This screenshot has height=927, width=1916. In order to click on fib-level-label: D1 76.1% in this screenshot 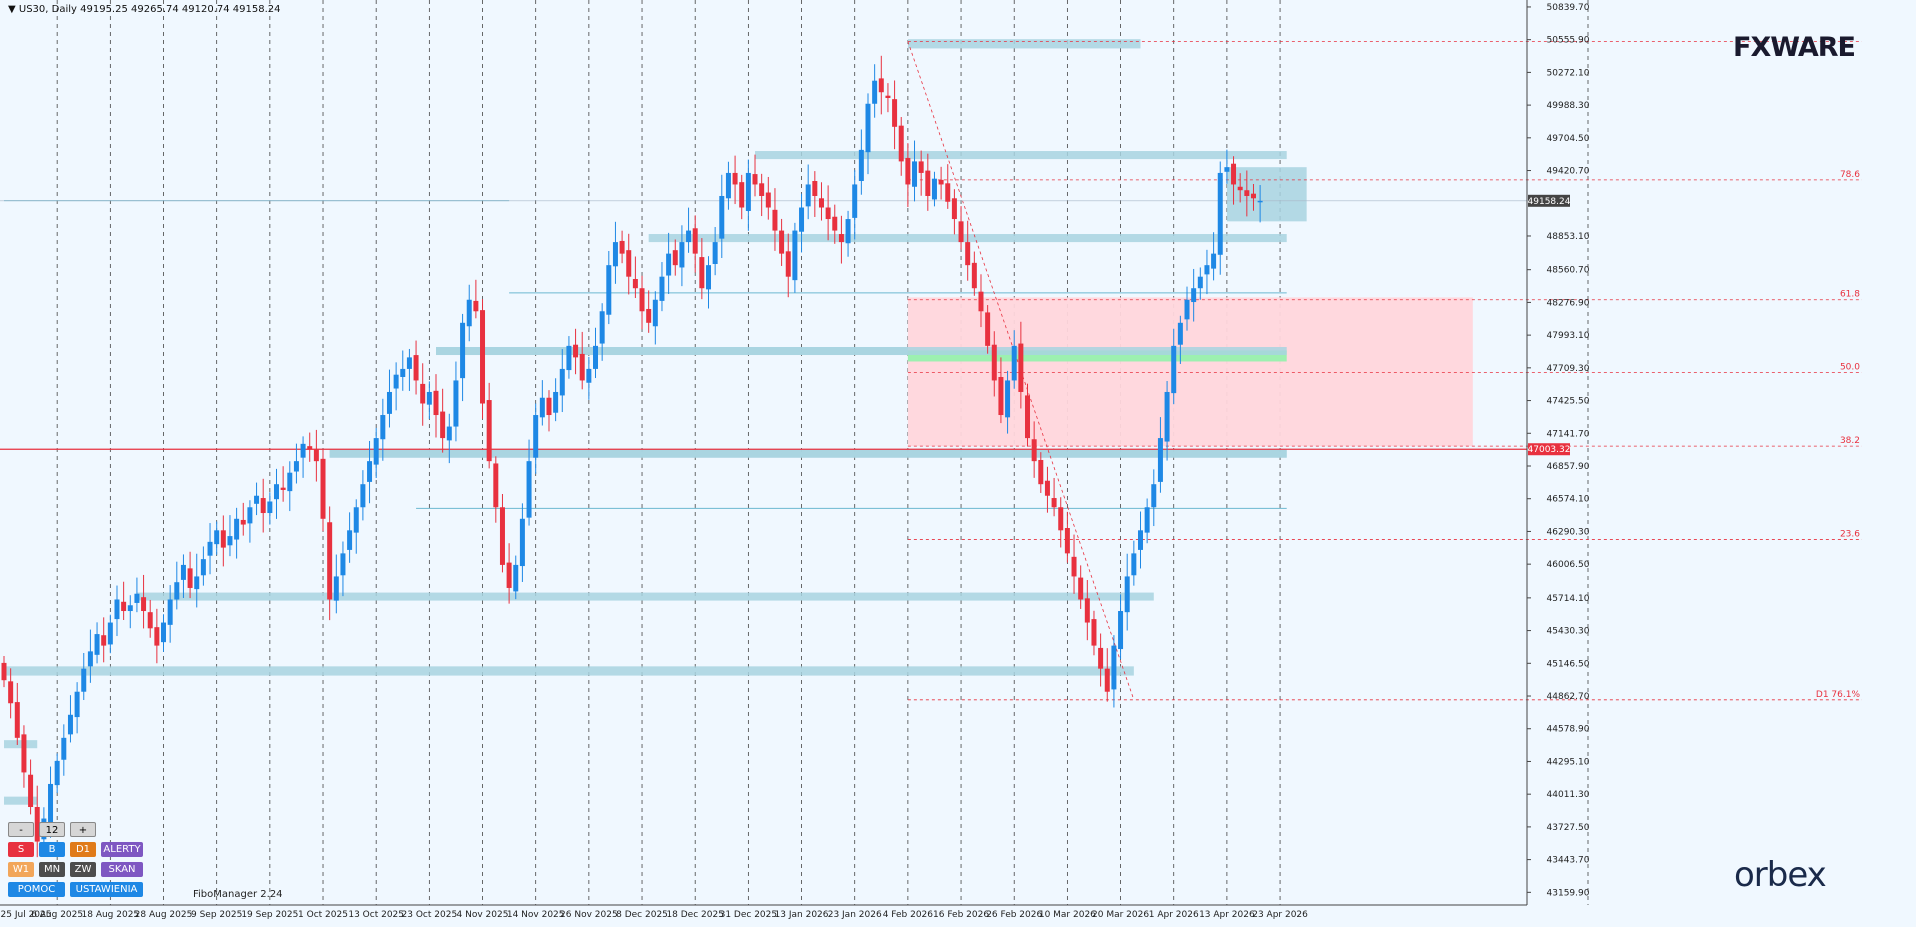, I will do `click(1838, 695)`.